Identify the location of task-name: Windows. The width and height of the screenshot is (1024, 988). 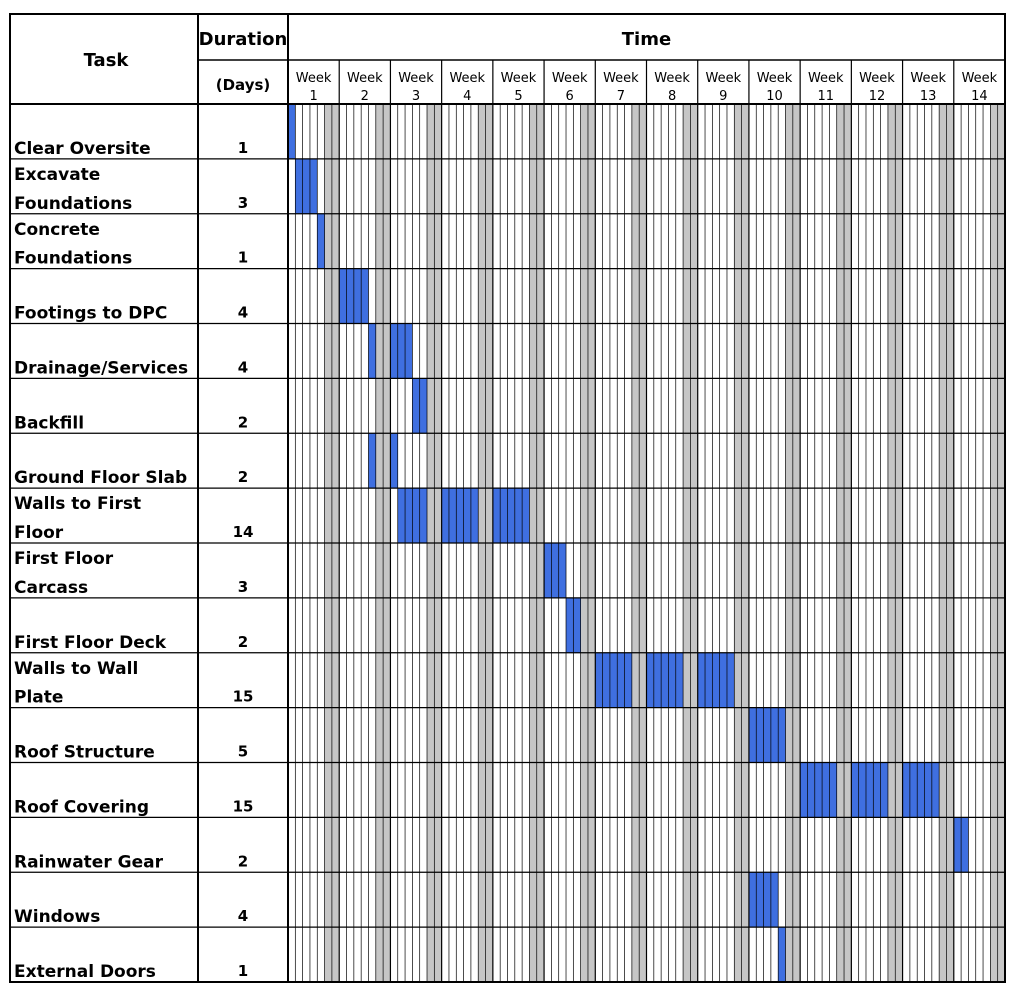
(57, 917).